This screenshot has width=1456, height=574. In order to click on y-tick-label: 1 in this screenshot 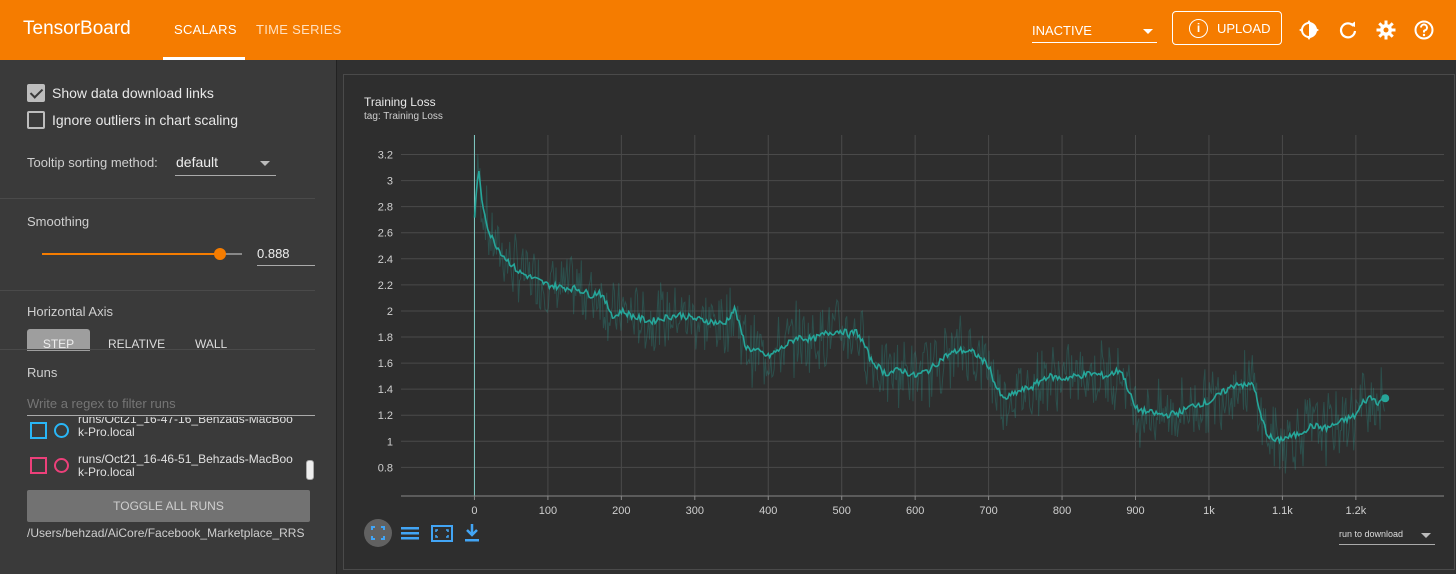, I will do `click(390, 442)`.